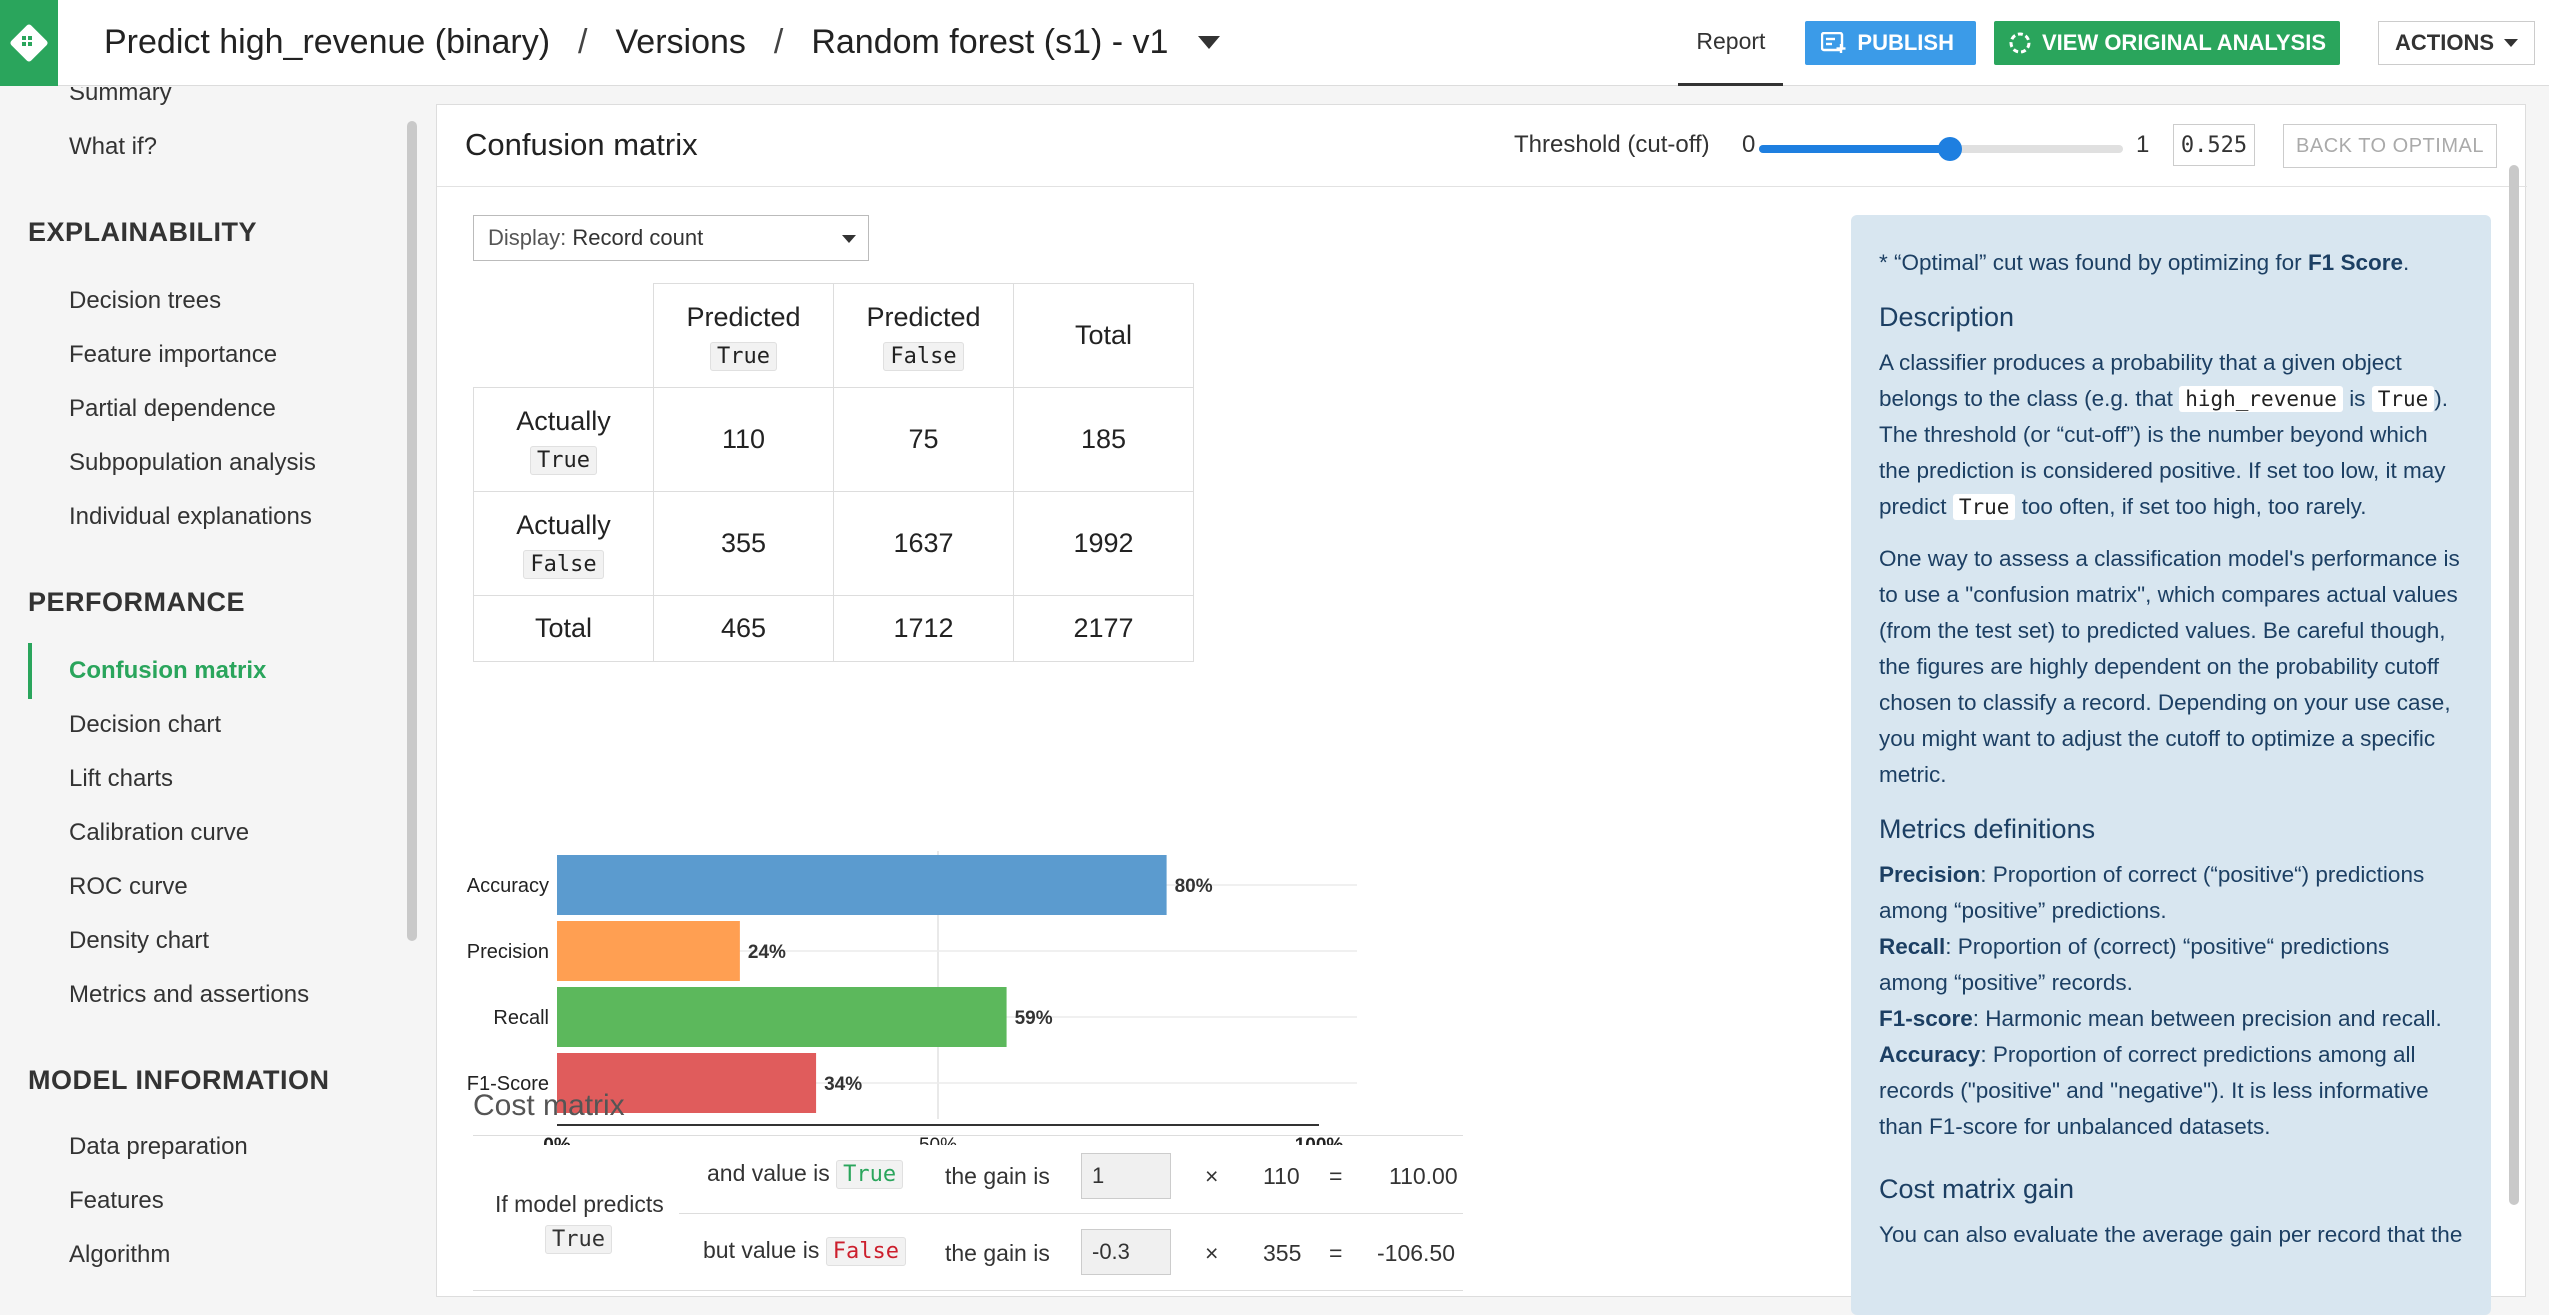  What do you see at coordinates (579, 1204) in the screenshot?
I see `if-model-predicts-label: If model predicts` at bounding box center [579, 1204].